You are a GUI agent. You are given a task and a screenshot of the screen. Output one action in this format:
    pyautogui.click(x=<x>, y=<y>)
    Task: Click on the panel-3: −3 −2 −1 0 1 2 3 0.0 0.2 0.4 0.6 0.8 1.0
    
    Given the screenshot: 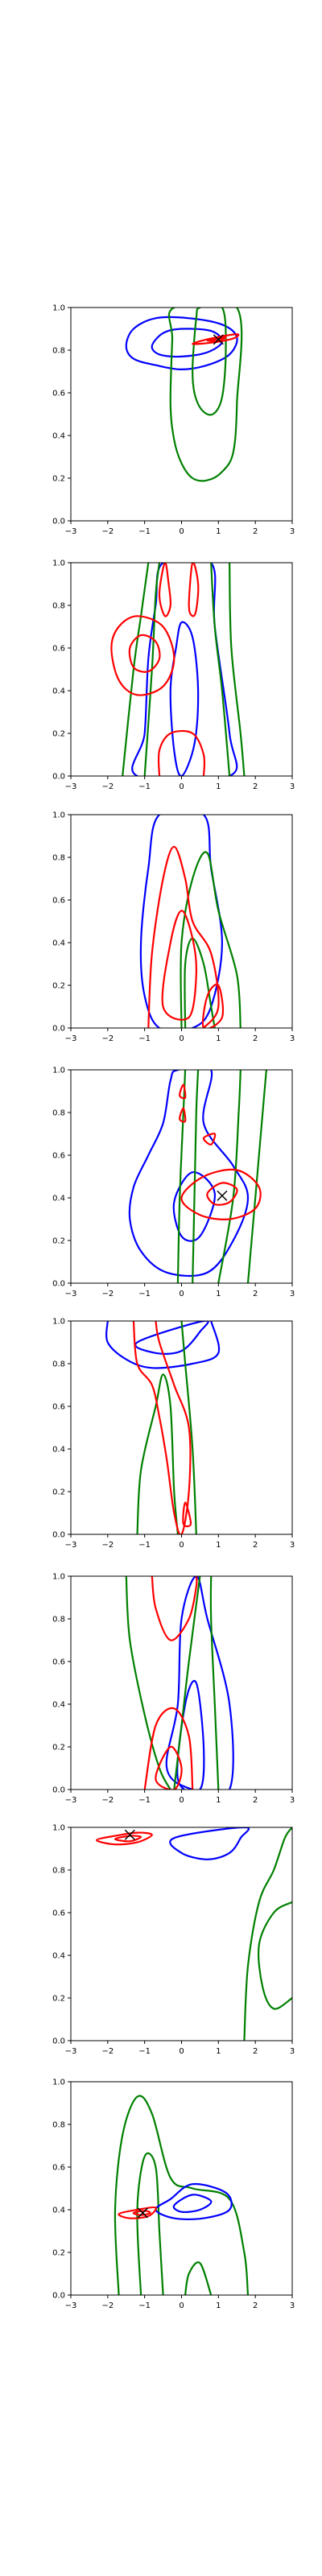 What is the action you would take?
    pyautogui.click(x=173, y=927)
    